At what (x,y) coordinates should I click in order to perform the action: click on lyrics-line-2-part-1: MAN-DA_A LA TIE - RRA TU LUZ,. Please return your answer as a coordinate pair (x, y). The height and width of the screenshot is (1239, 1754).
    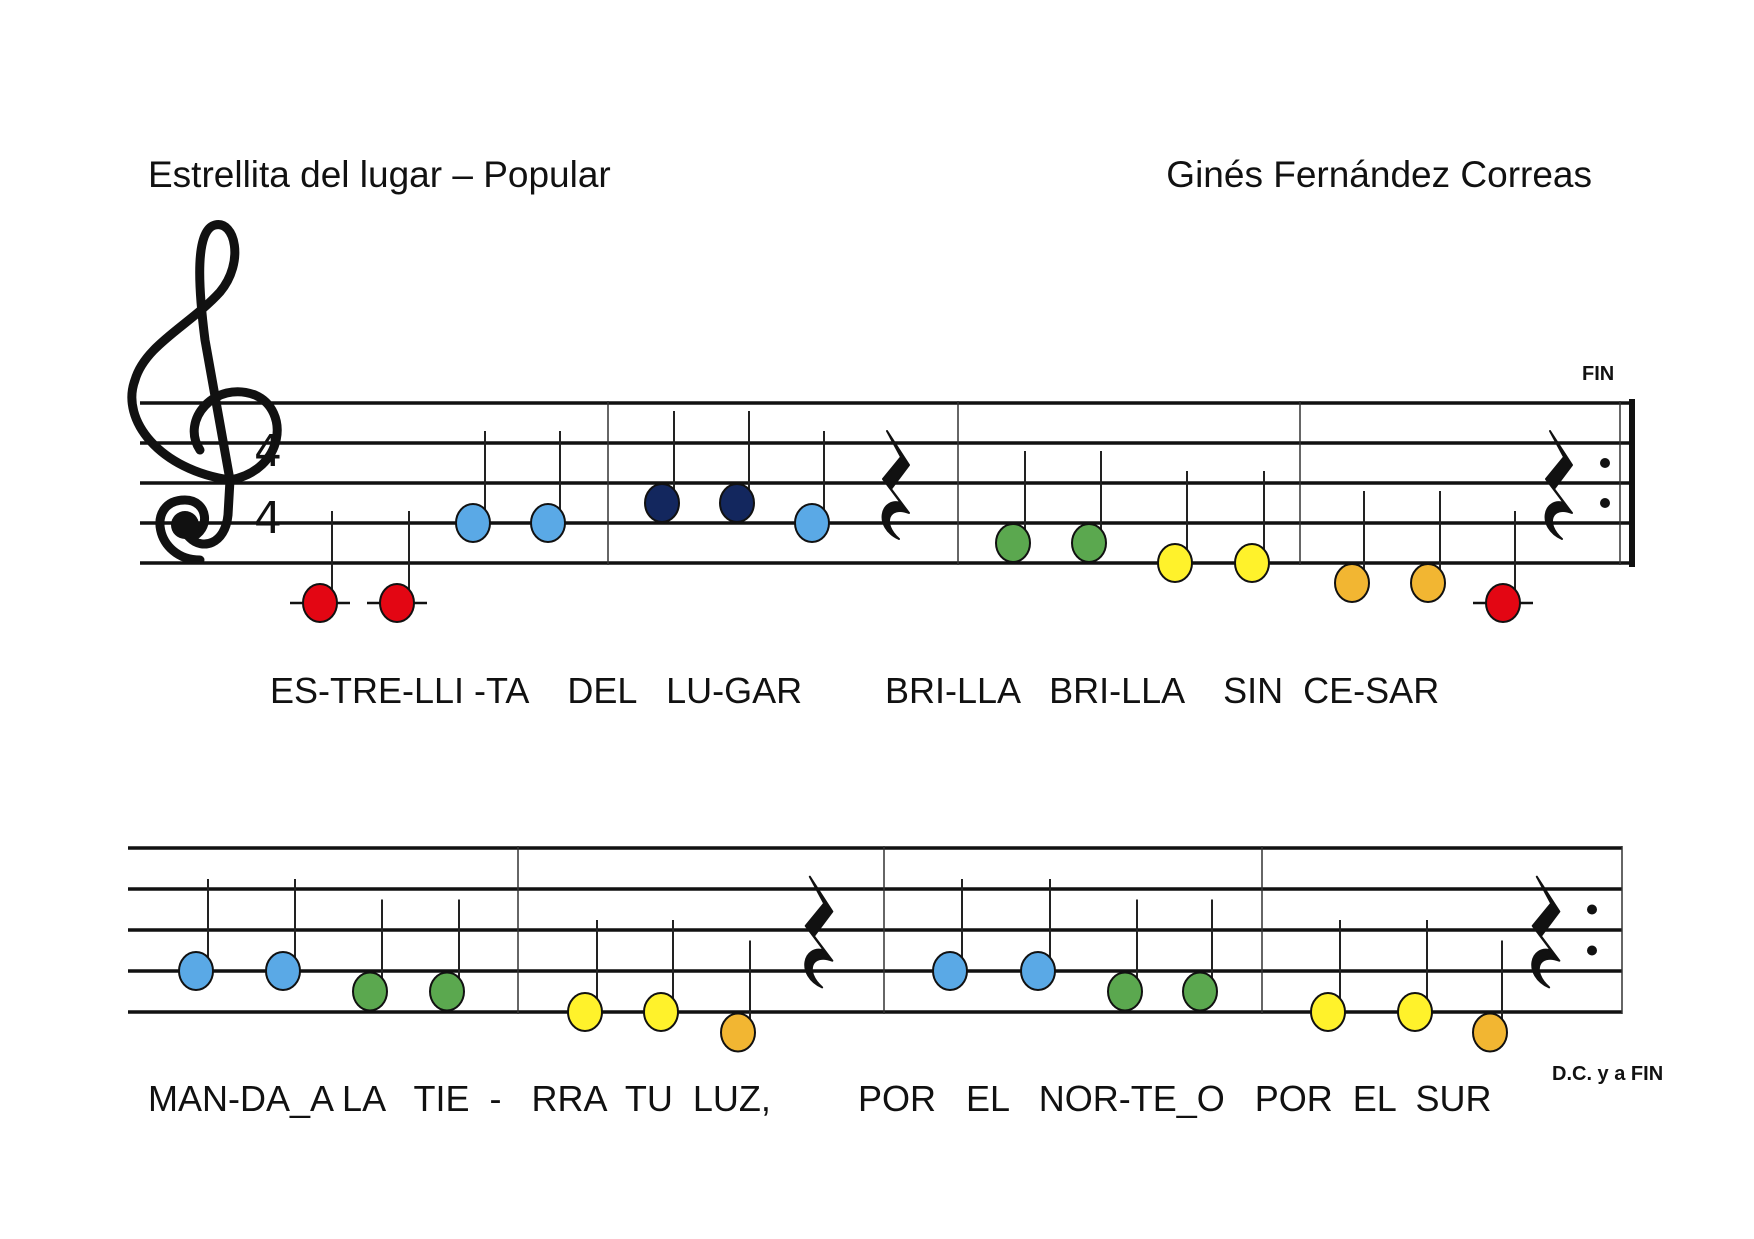
    Looking at the image, I should click on (459, 1098).